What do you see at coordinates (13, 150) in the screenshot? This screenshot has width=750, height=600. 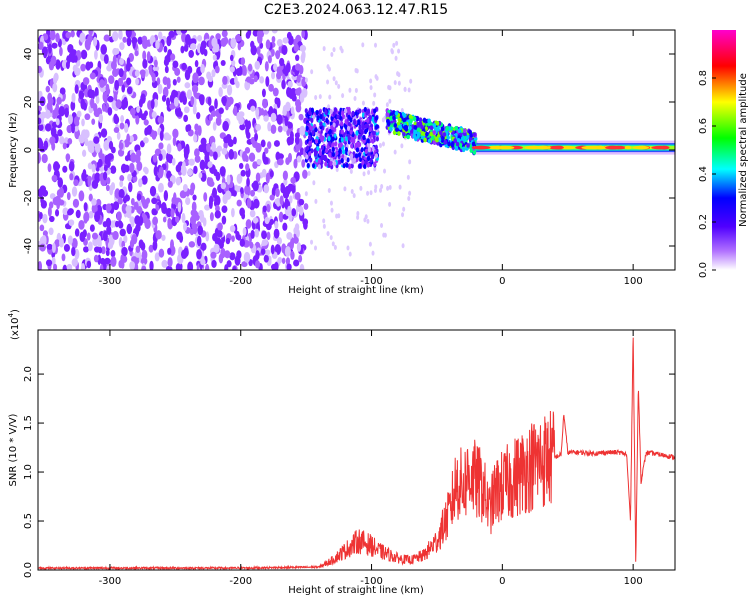 I see `spectrogram-ylabel: Frequency (Hz)` at bounding box center [13, 150].